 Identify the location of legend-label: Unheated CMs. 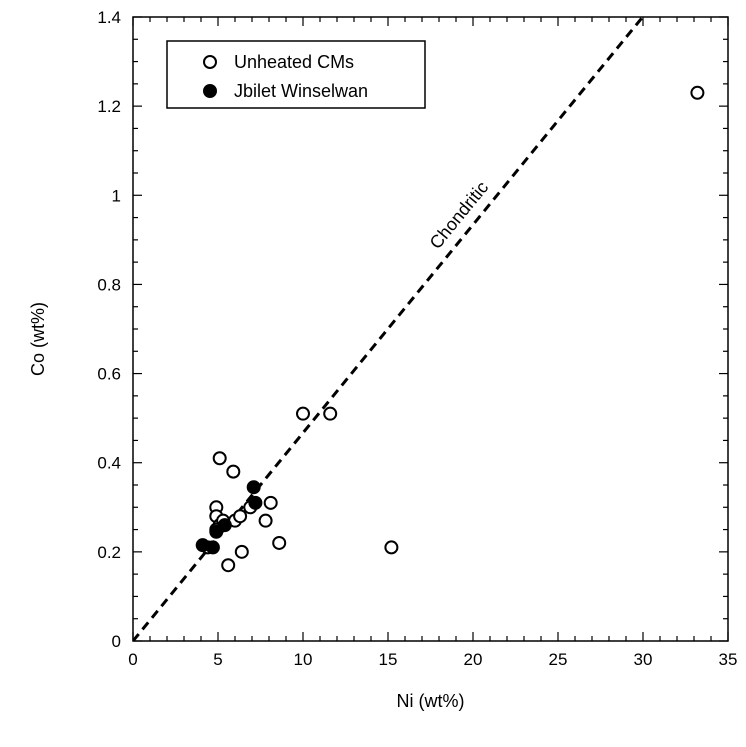
(294, 62).